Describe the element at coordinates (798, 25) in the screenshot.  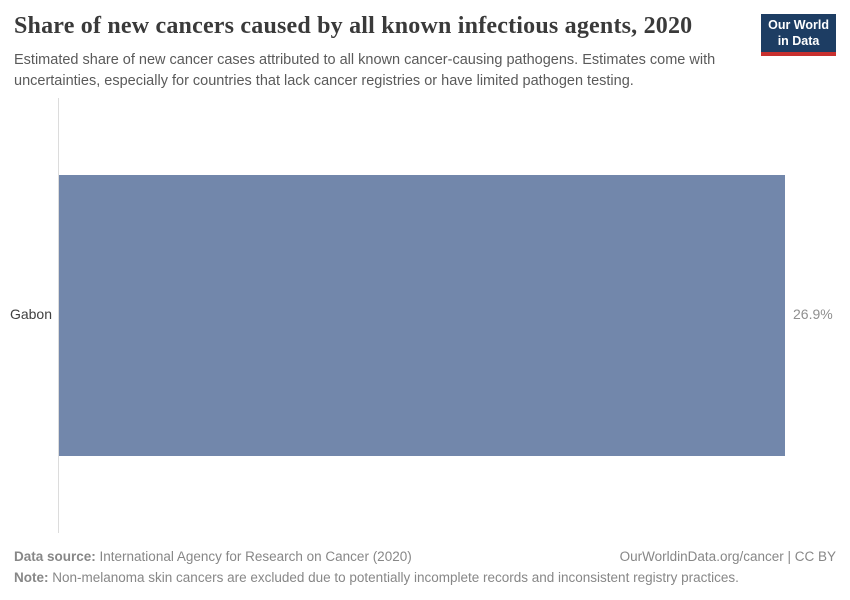
I see `owid-logo-line1: Our World` at that location.